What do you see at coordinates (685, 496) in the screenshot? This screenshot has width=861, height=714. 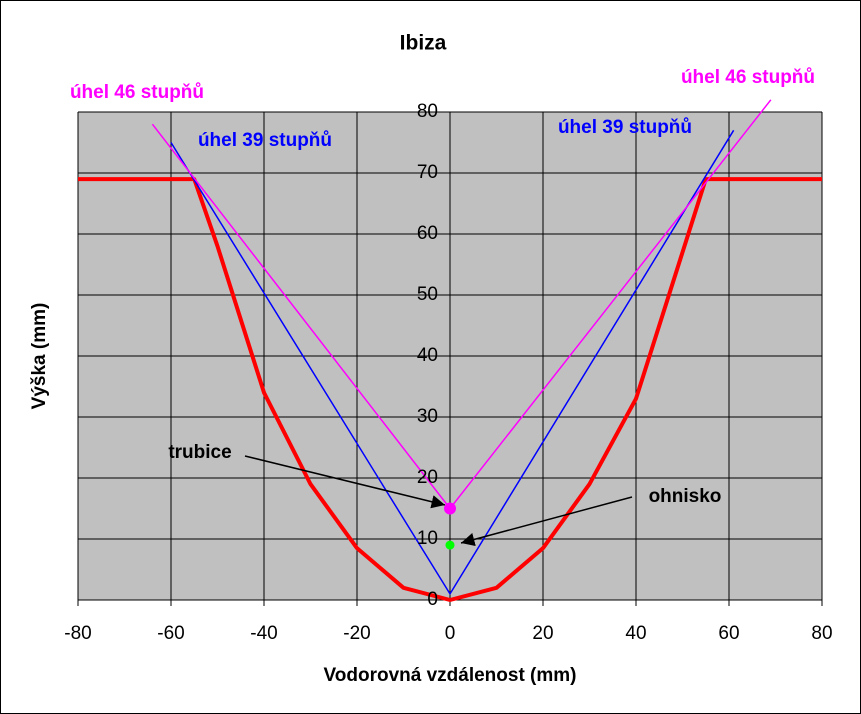 I see `annotation: ohnisko` at bounding box center [685, 496].